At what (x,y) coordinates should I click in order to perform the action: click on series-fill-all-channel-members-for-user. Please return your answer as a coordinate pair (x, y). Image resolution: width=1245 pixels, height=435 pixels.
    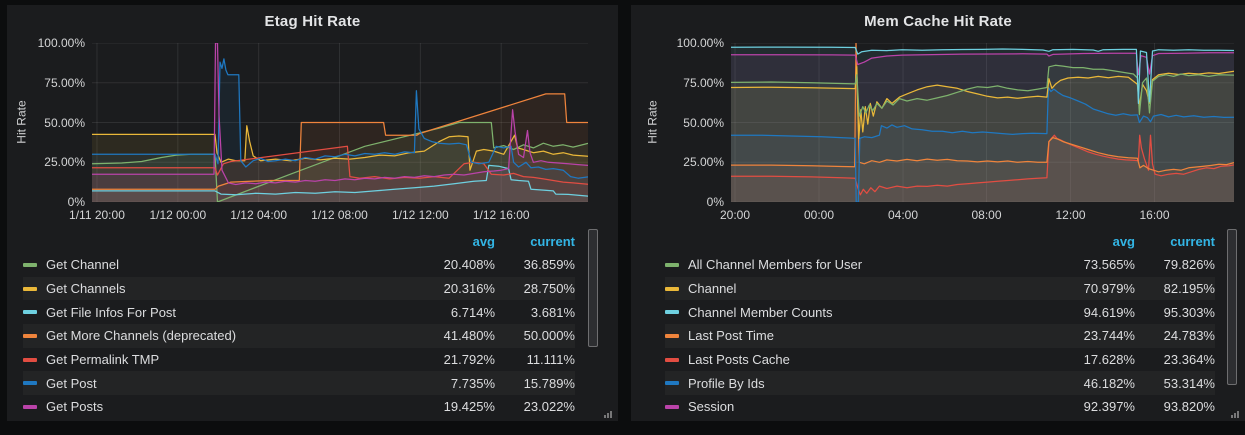
    Looking at the image, I should click on (982, 133).